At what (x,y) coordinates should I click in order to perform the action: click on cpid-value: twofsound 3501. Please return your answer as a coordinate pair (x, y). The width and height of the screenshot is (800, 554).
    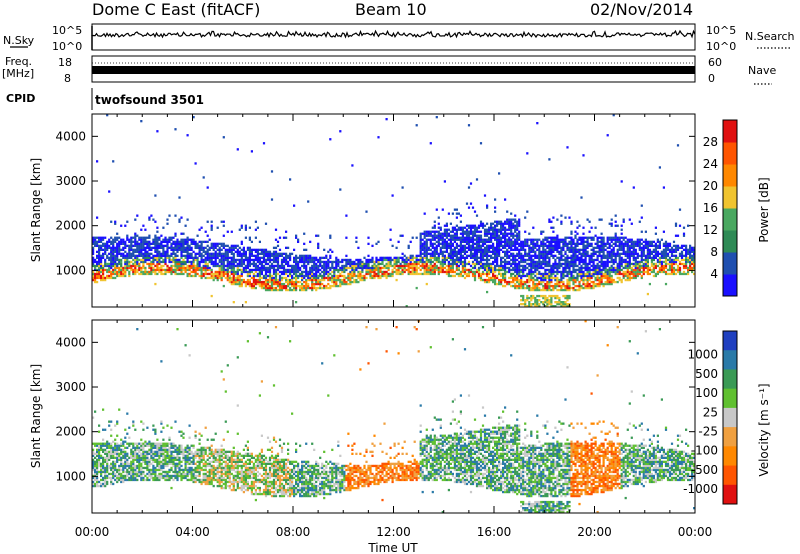
    Looking at the image, I should click on (149, 100).